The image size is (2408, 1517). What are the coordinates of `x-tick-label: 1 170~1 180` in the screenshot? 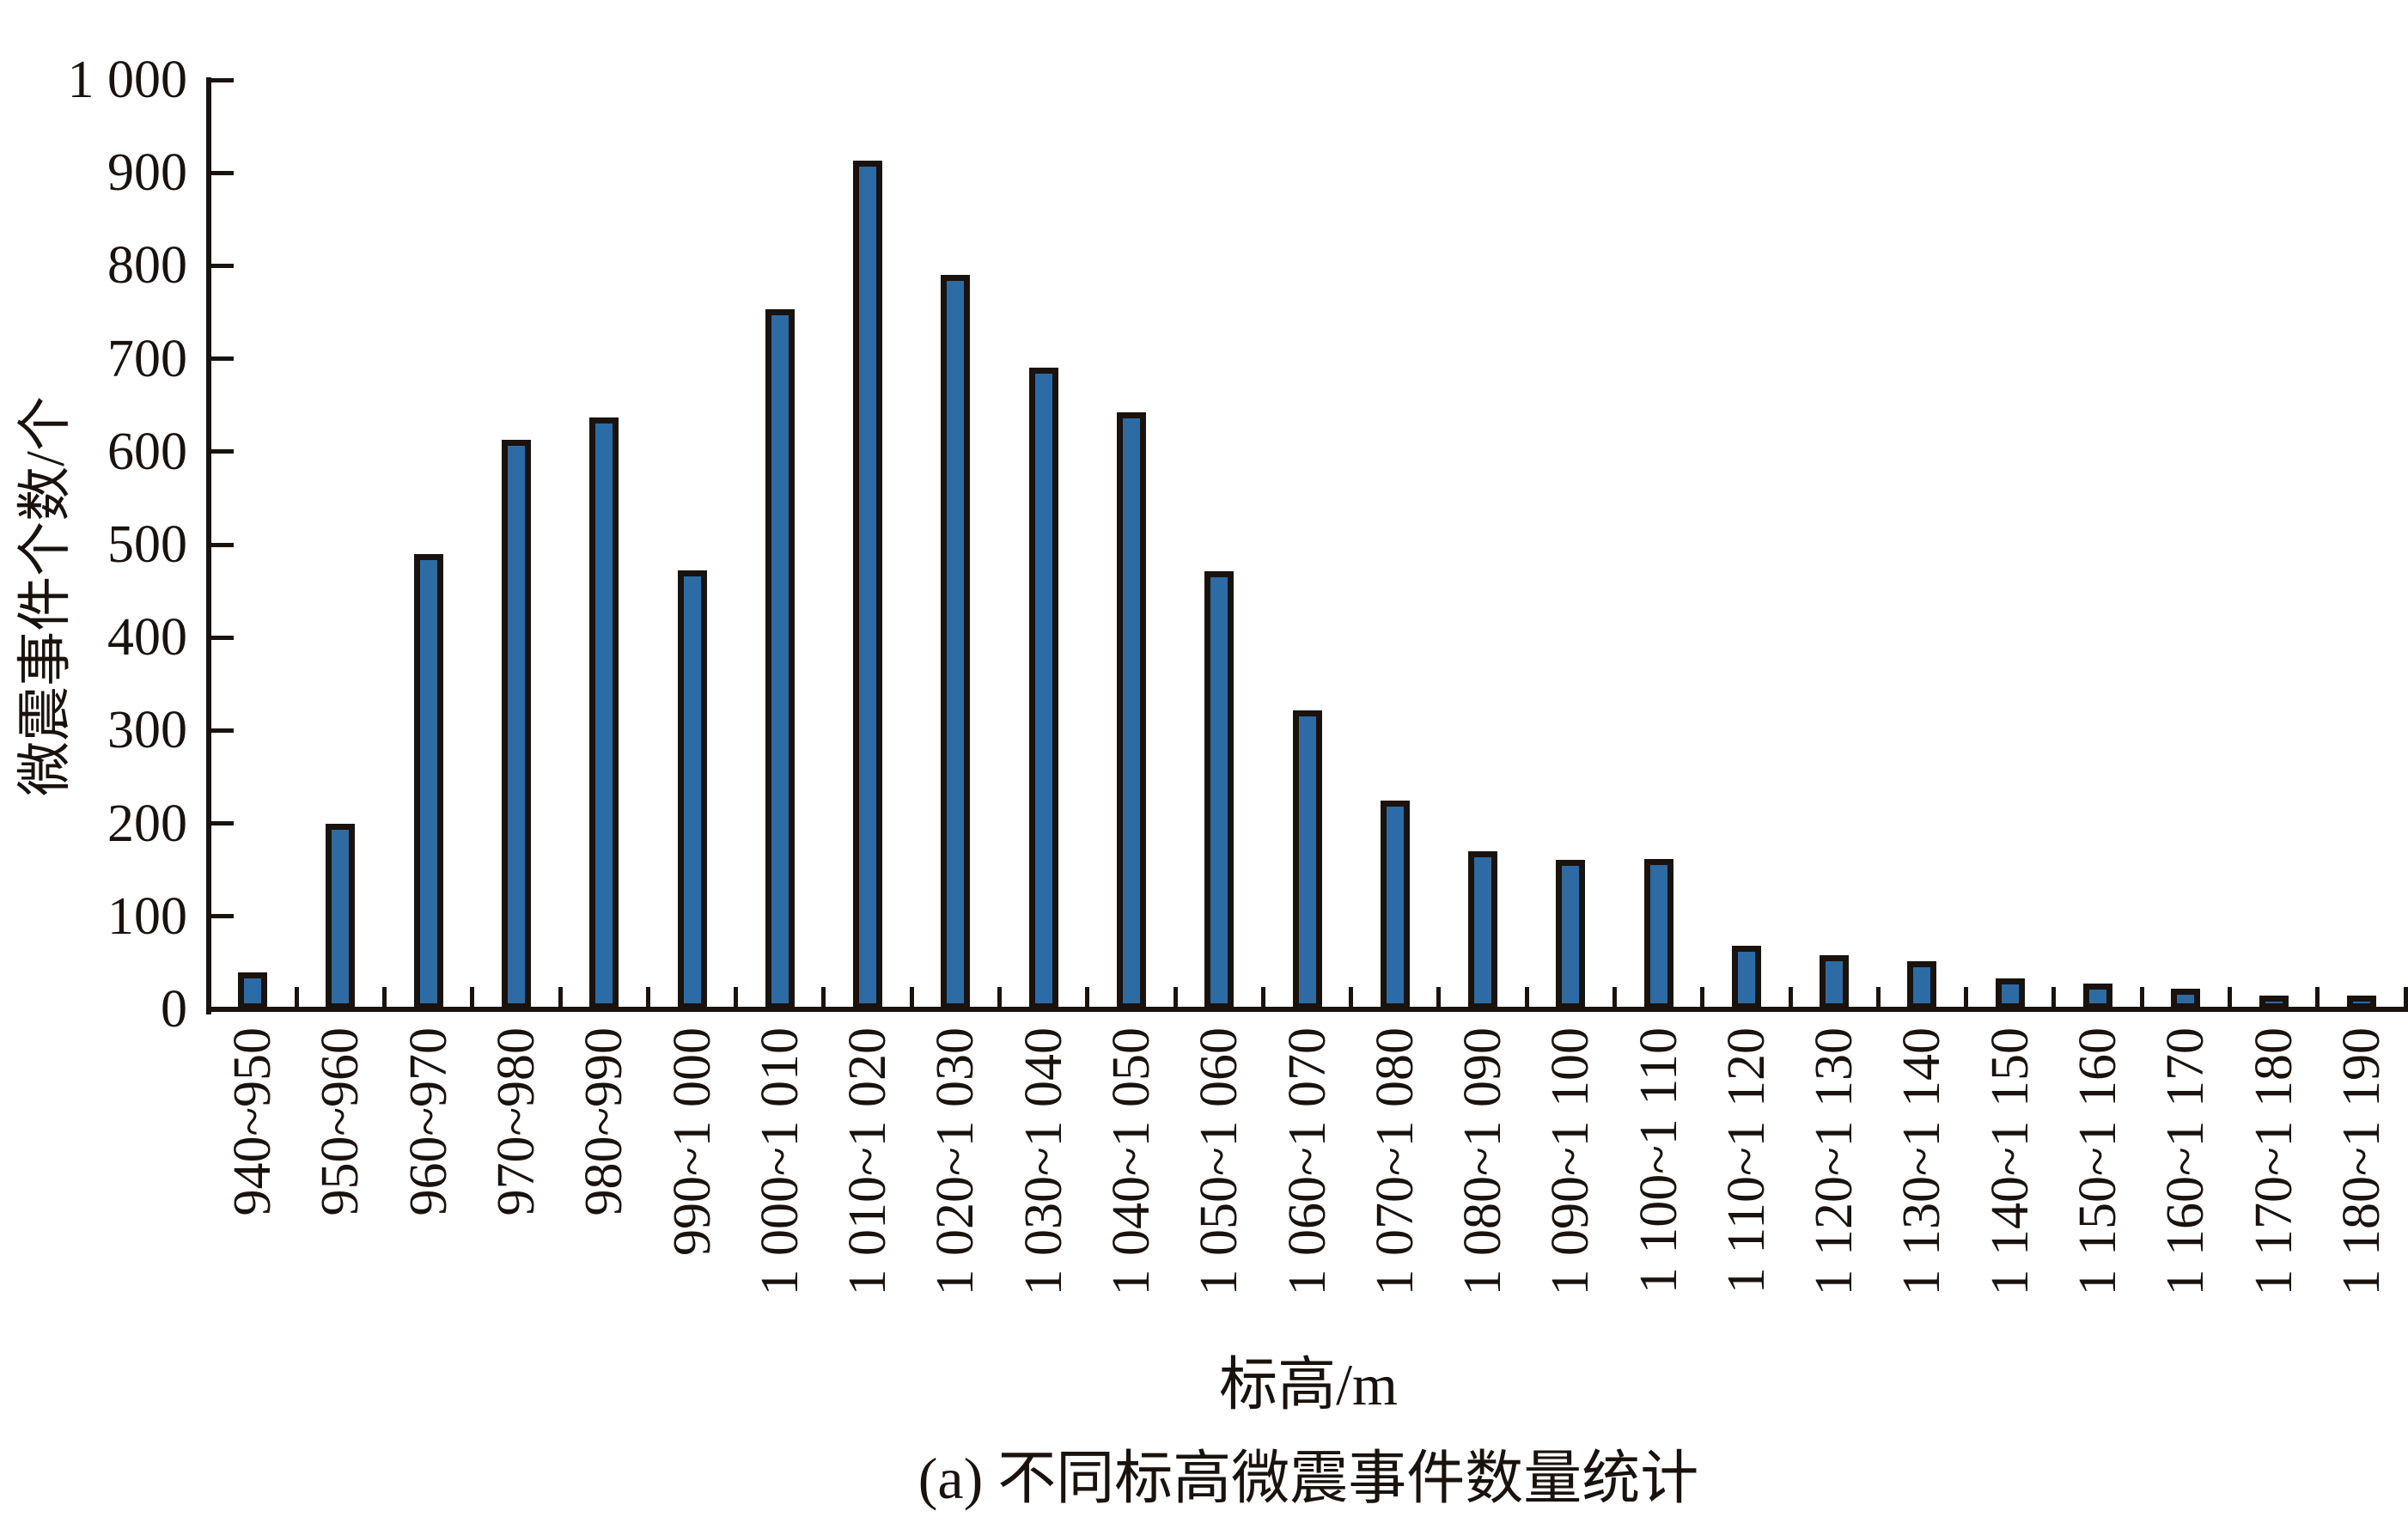 It's located at (2273, 1161).